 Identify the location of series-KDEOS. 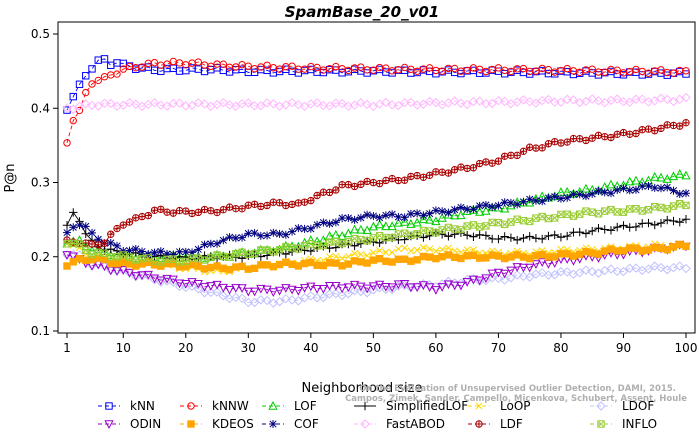
(376, 257).